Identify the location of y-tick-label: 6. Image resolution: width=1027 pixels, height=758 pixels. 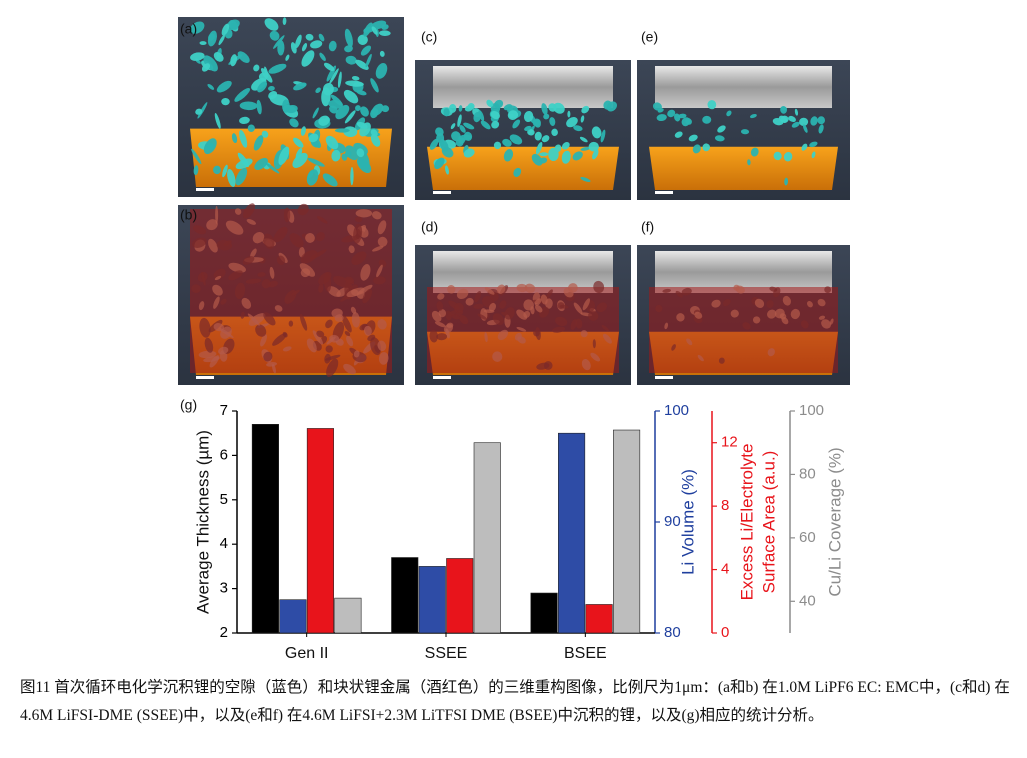
(224, 454).